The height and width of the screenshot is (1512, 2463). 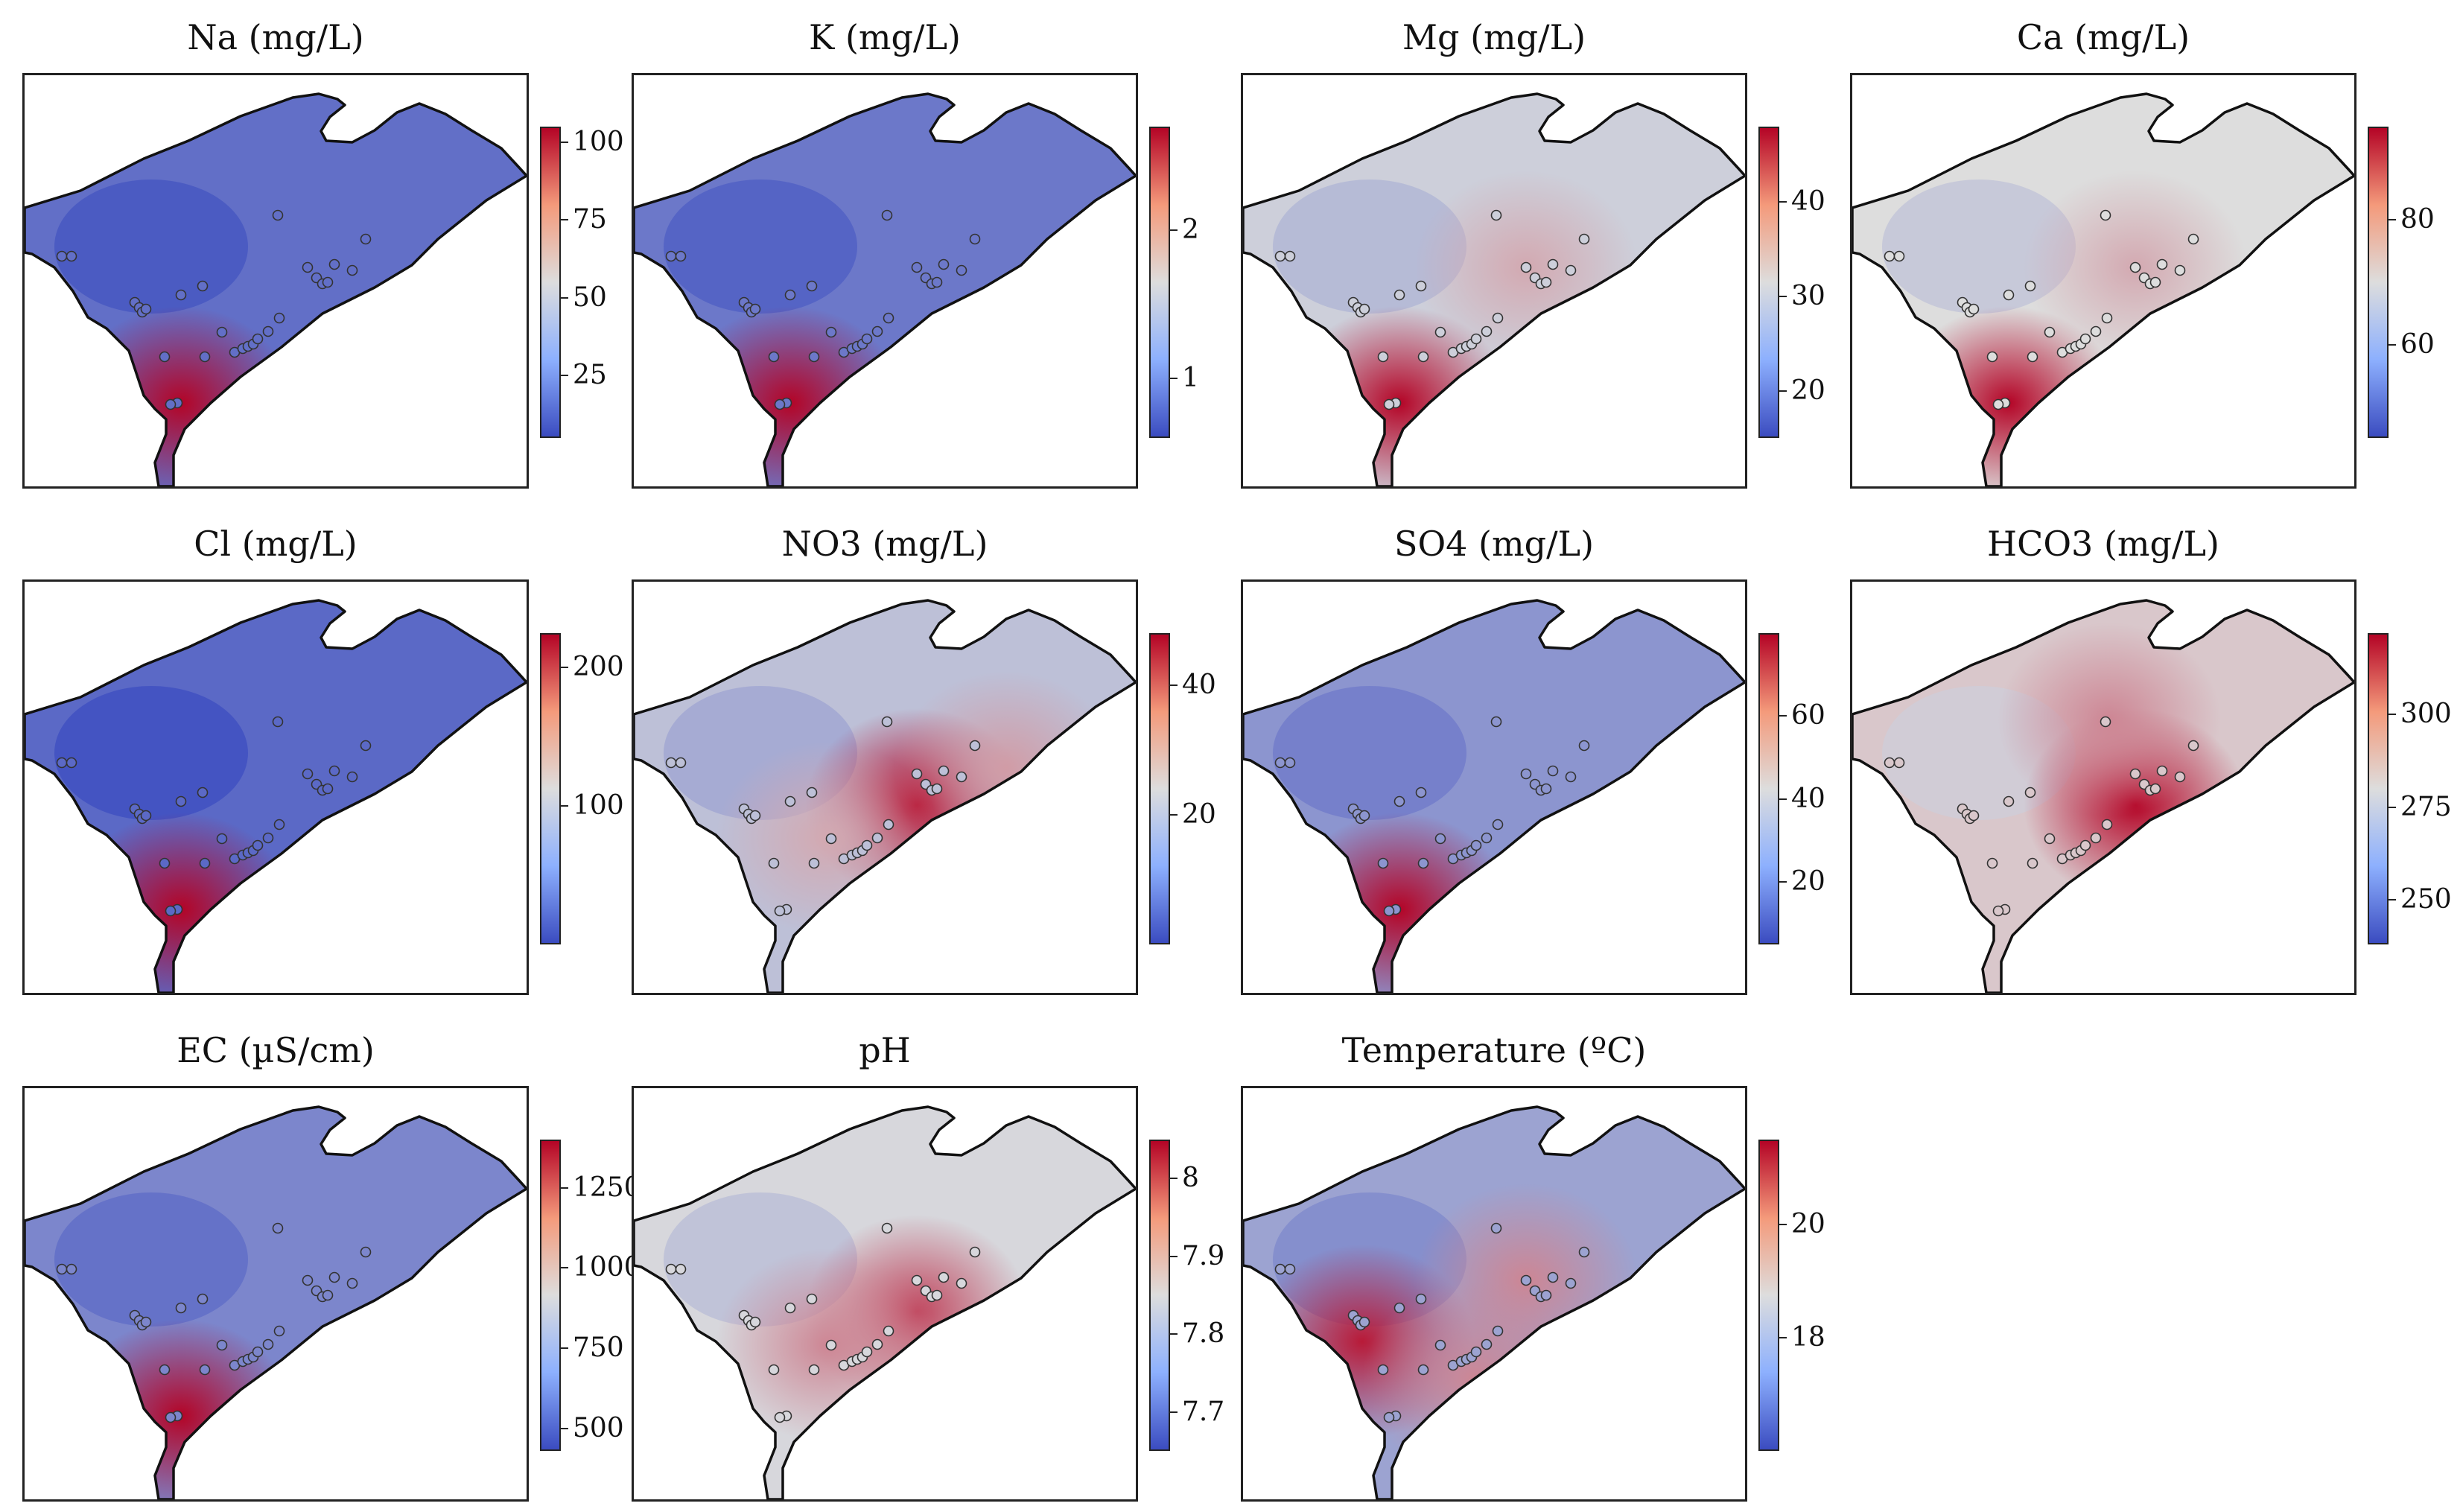 What do you see at coordinates (885, 1050) in the screenshot?
I see `panel-title: pH` at bounding box center [885, 1050].